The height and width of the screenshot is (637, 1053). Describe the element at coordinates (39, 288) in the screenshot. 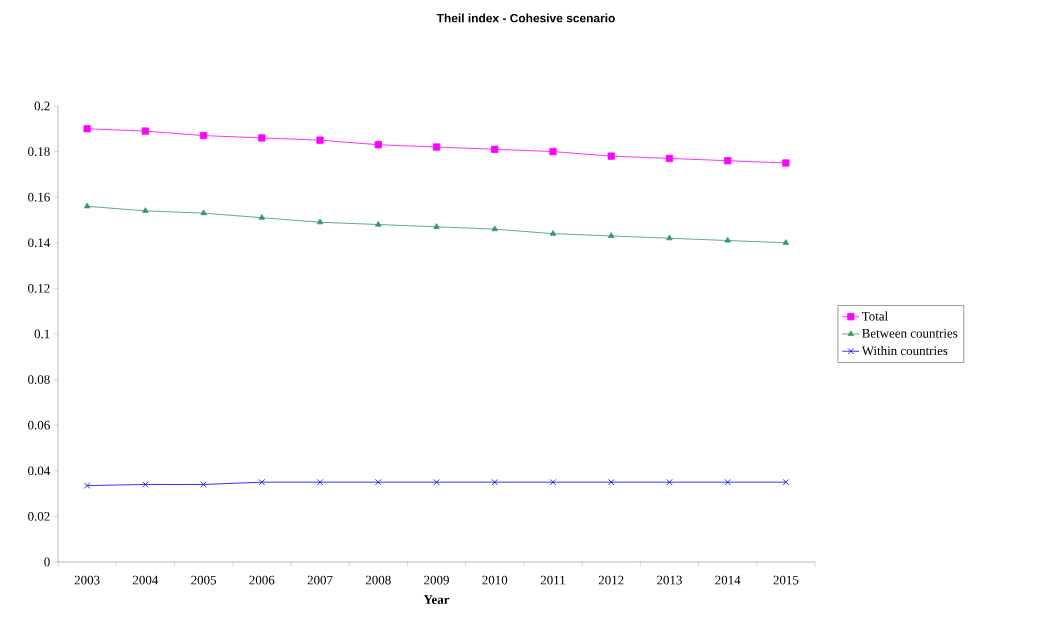

I see `y-tick-label: 0.12` at that location.